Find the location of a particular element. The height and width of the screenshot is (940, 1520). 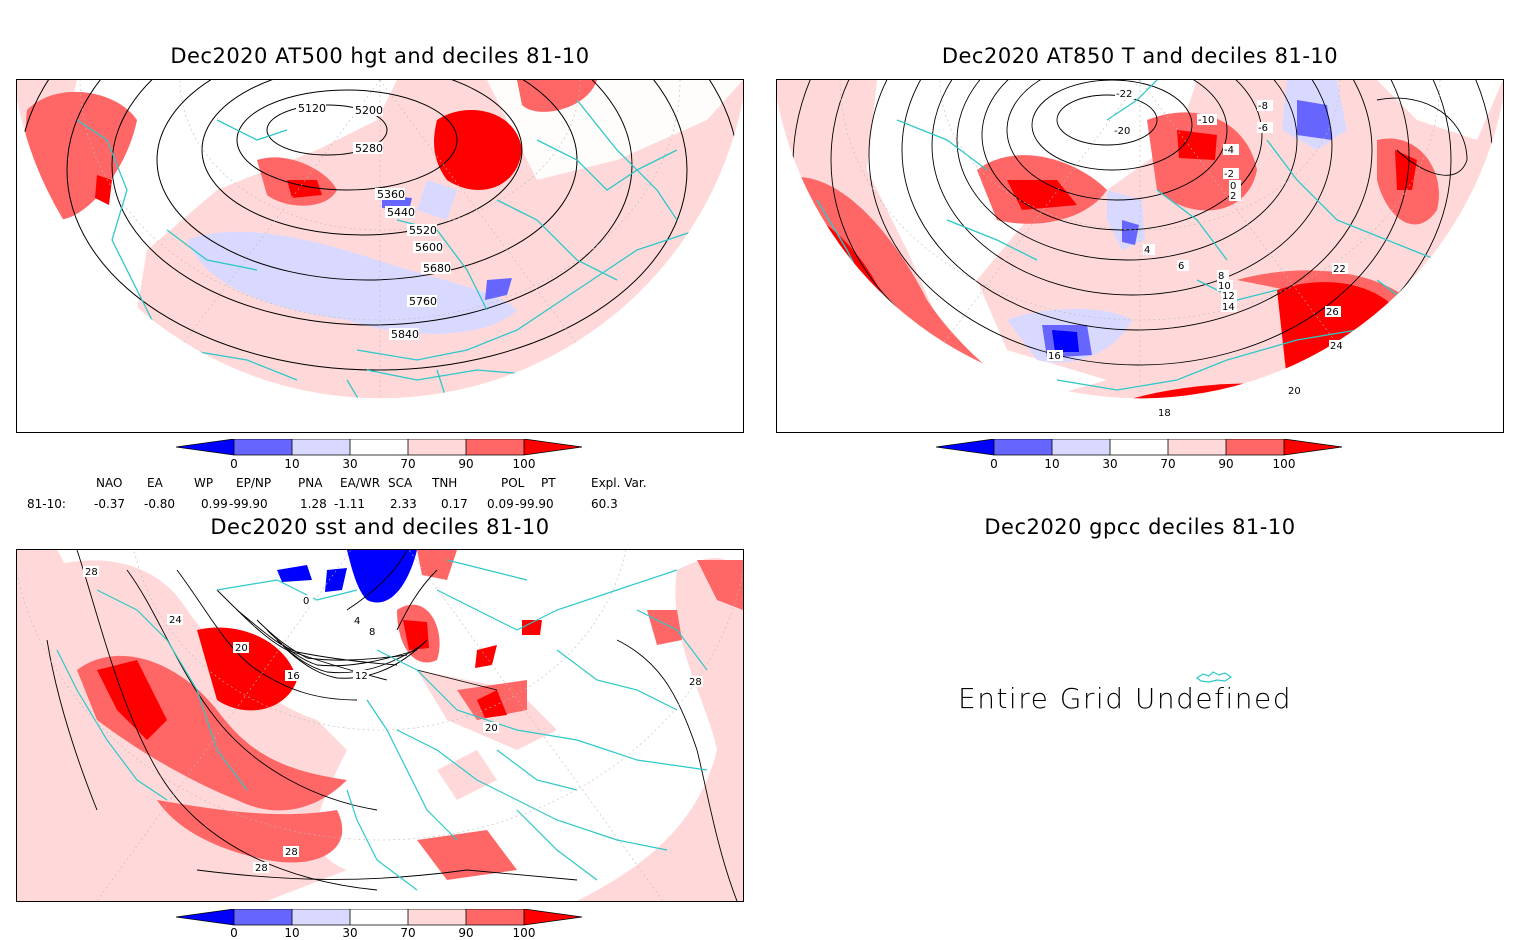

index-header-pna: PNA is located at coordinates (310, 483).